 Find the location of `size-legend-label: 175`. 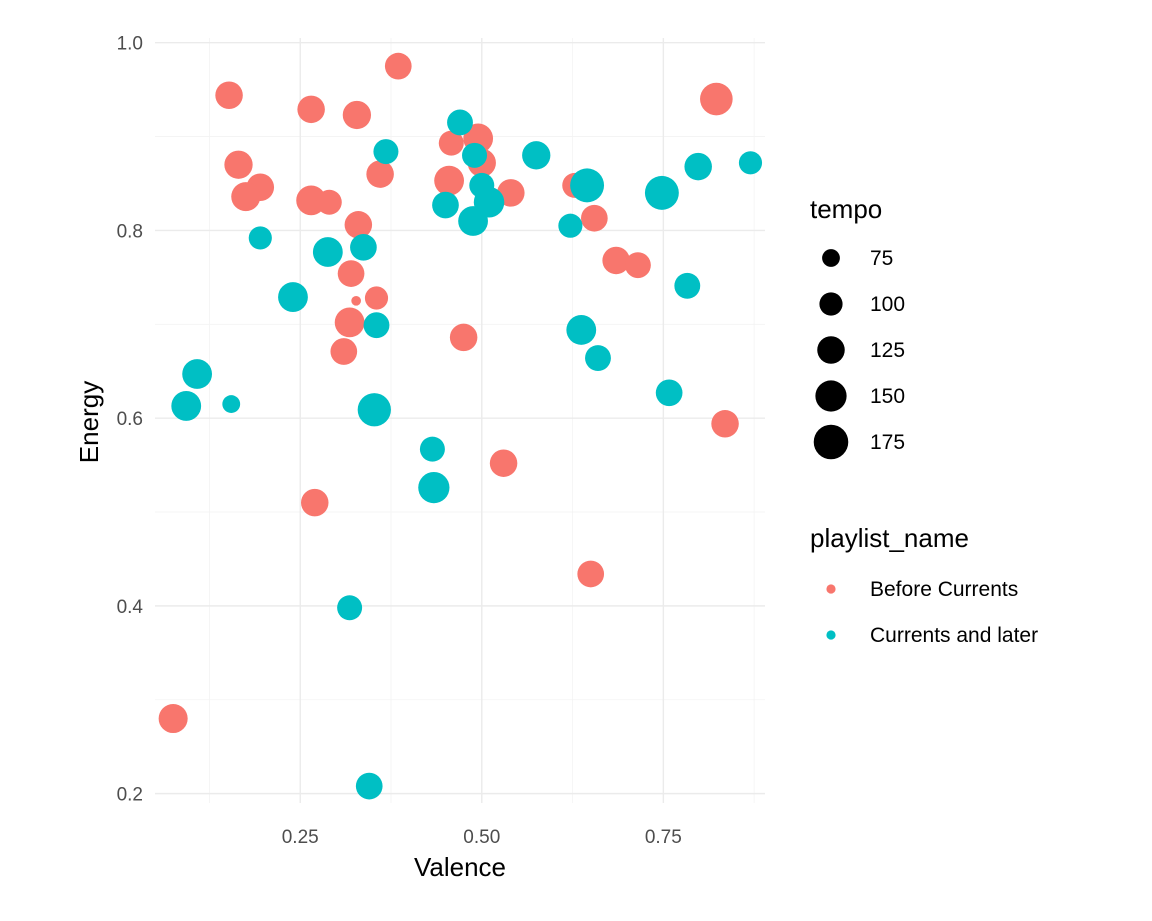

size-legend-label: 175 is located at coordinates (887, 442).